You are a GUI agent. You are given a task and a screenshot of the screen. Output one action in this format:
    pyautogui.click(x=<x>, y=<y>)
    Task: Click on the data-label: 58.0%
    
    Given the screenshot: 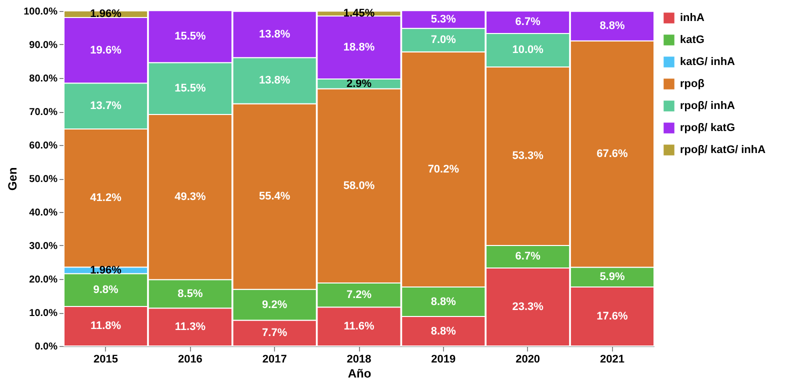 What is the action you would take?
    pyautogui.click(x=359, y=186)
    